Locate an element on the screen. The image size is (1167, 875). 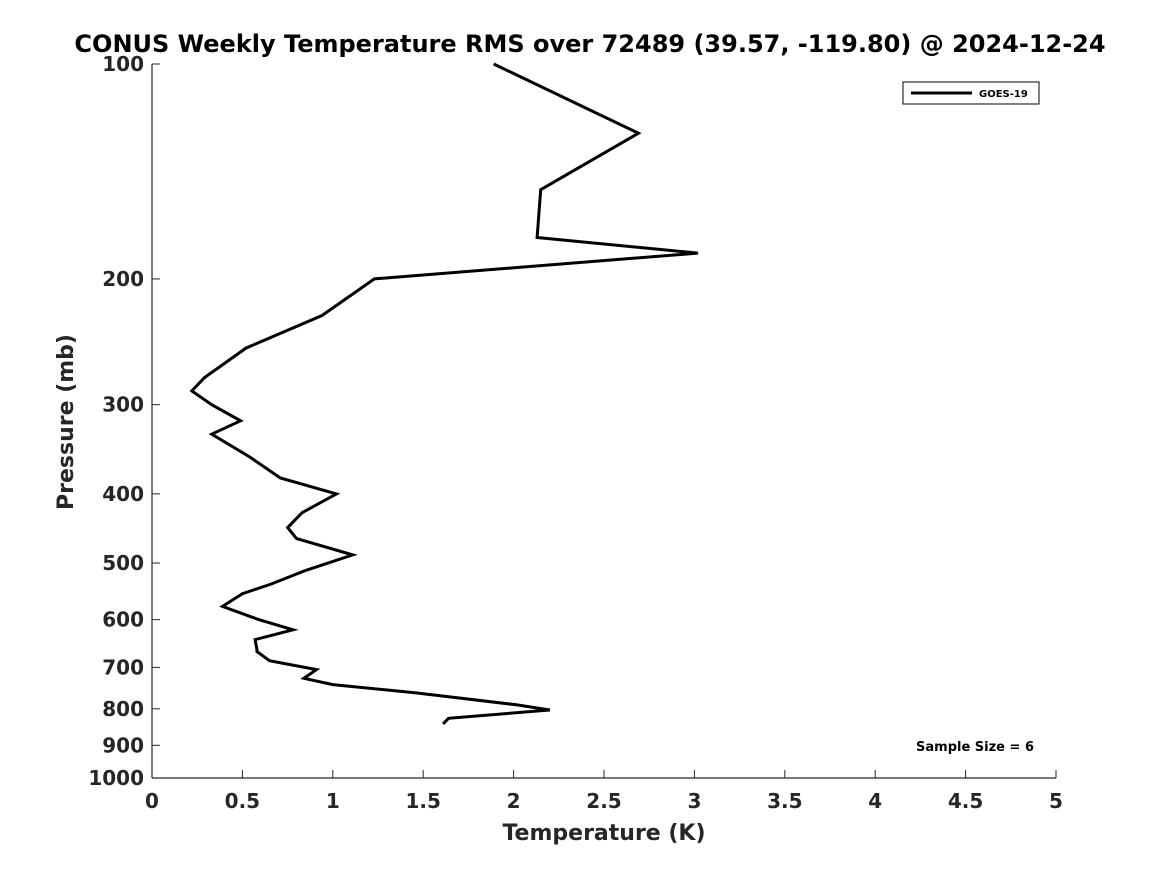
y-axis-label: Pressure (mb) is located at coordinates (66, 422).